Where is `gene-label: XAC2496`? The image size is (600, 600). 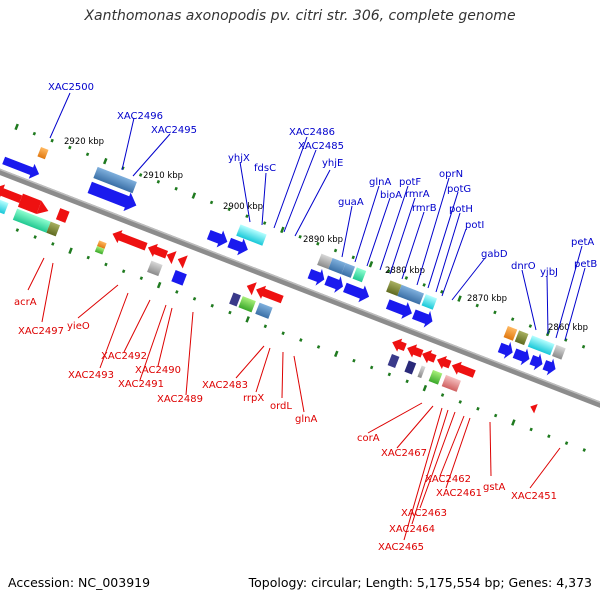 gene-label: XAC2496 is located at coordinates (140, 116).